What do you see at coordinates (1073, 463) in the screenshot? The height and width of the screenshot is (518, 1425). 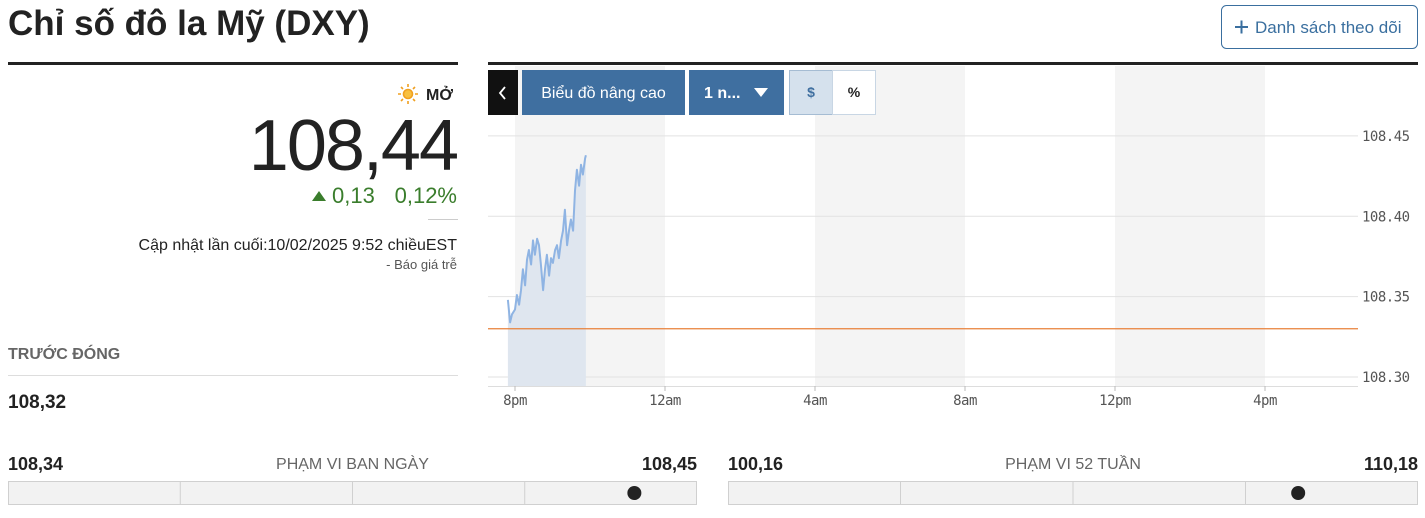 I see `range-label: PHẠM VI 52 TUẦN` at bounding box center [1073, 463].